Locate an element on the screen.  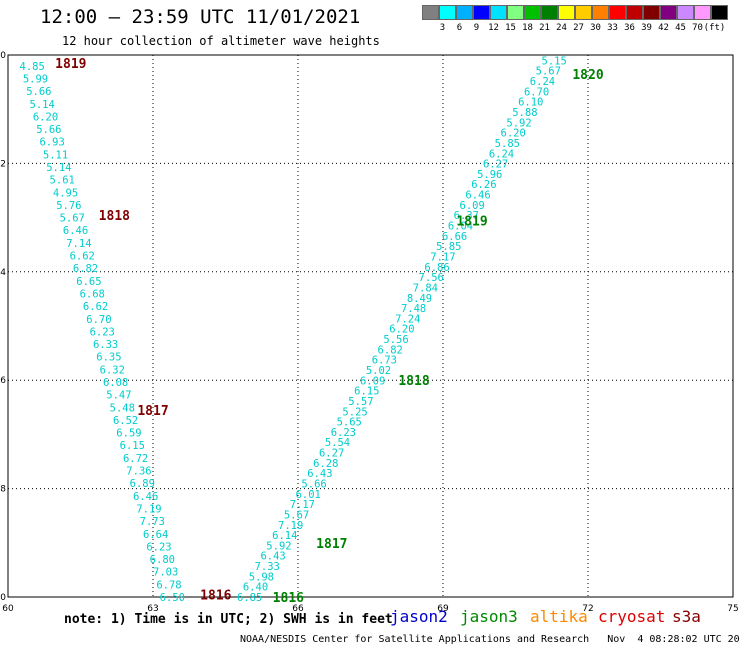
wave-height-value: 6.50 is located at coordinates (172, 598).